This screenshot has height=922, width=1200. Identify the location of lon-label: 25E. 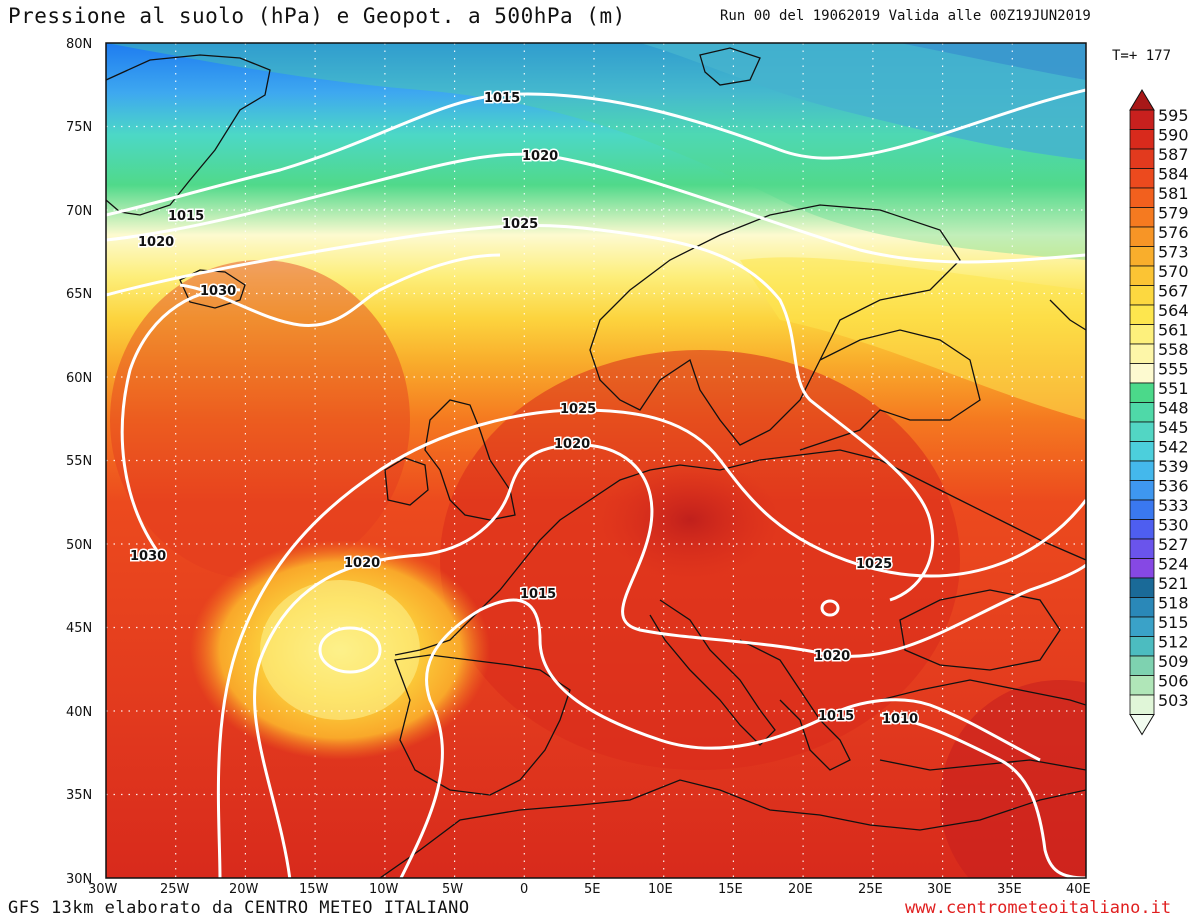
(870, 889).